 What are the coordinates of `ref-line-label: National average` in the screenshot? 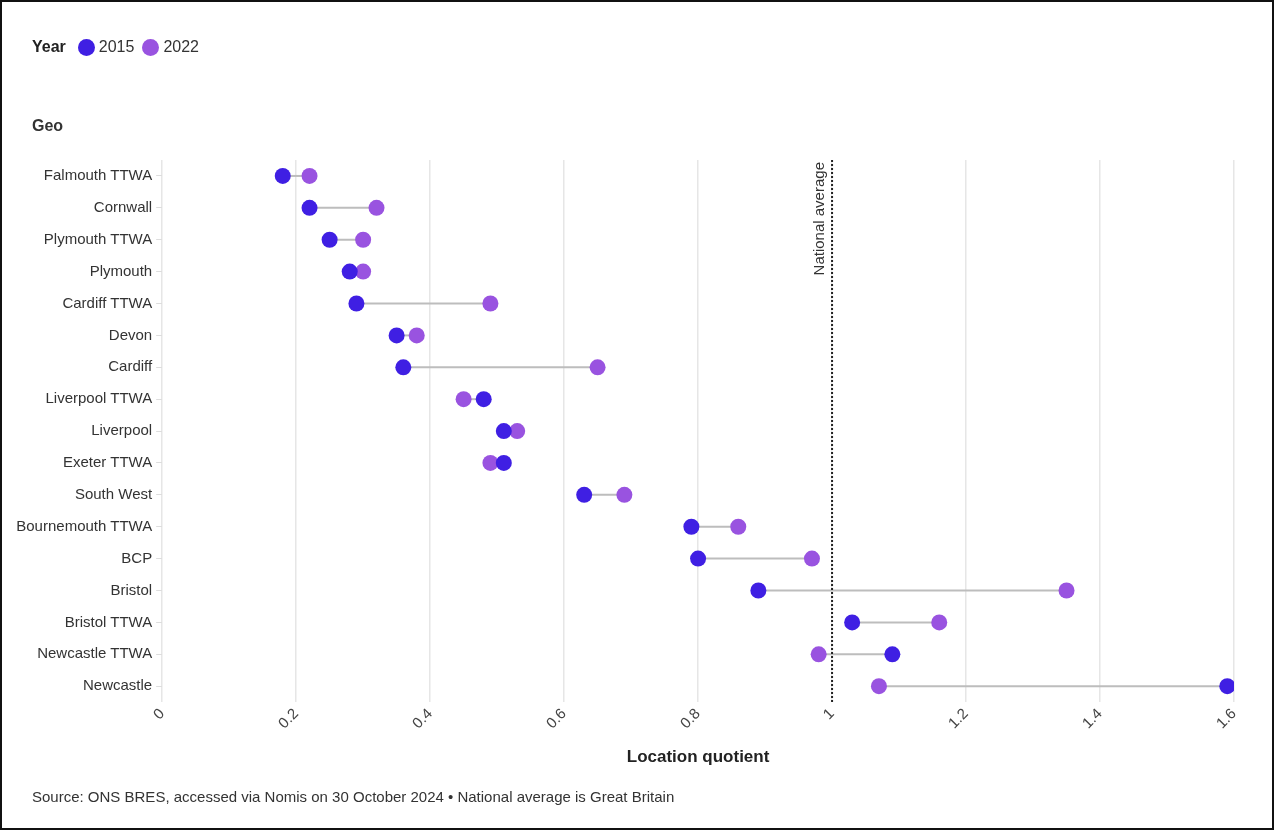 It's located at (818, 219).